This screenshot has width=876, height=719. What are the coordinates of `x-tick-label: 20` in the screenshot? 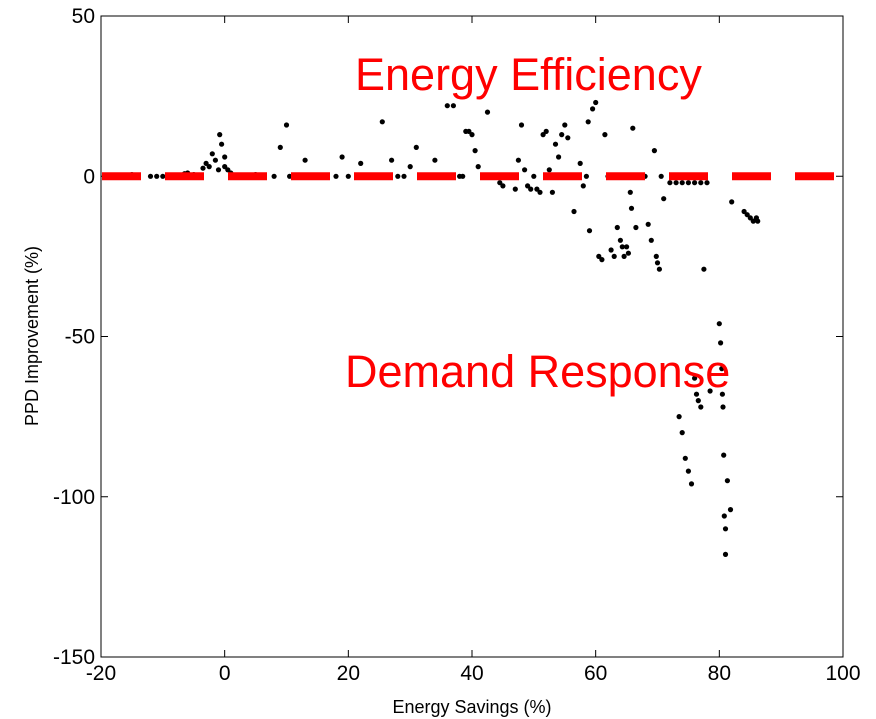 It's located at (348, 673).